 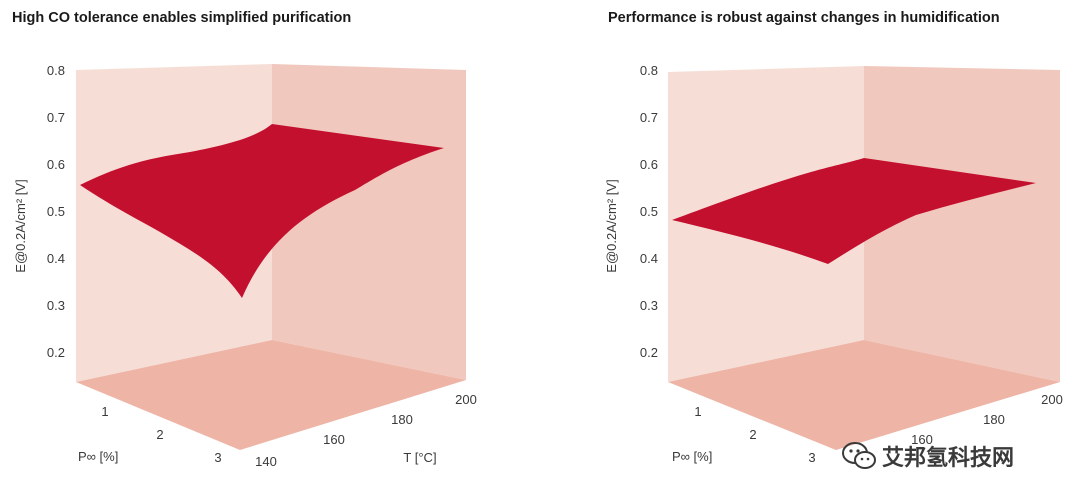 What do you see at coordinates (366, 430) in the screenshot?
I see `y-ticks: 140 160 180 200` at bounding box center [366, 430].